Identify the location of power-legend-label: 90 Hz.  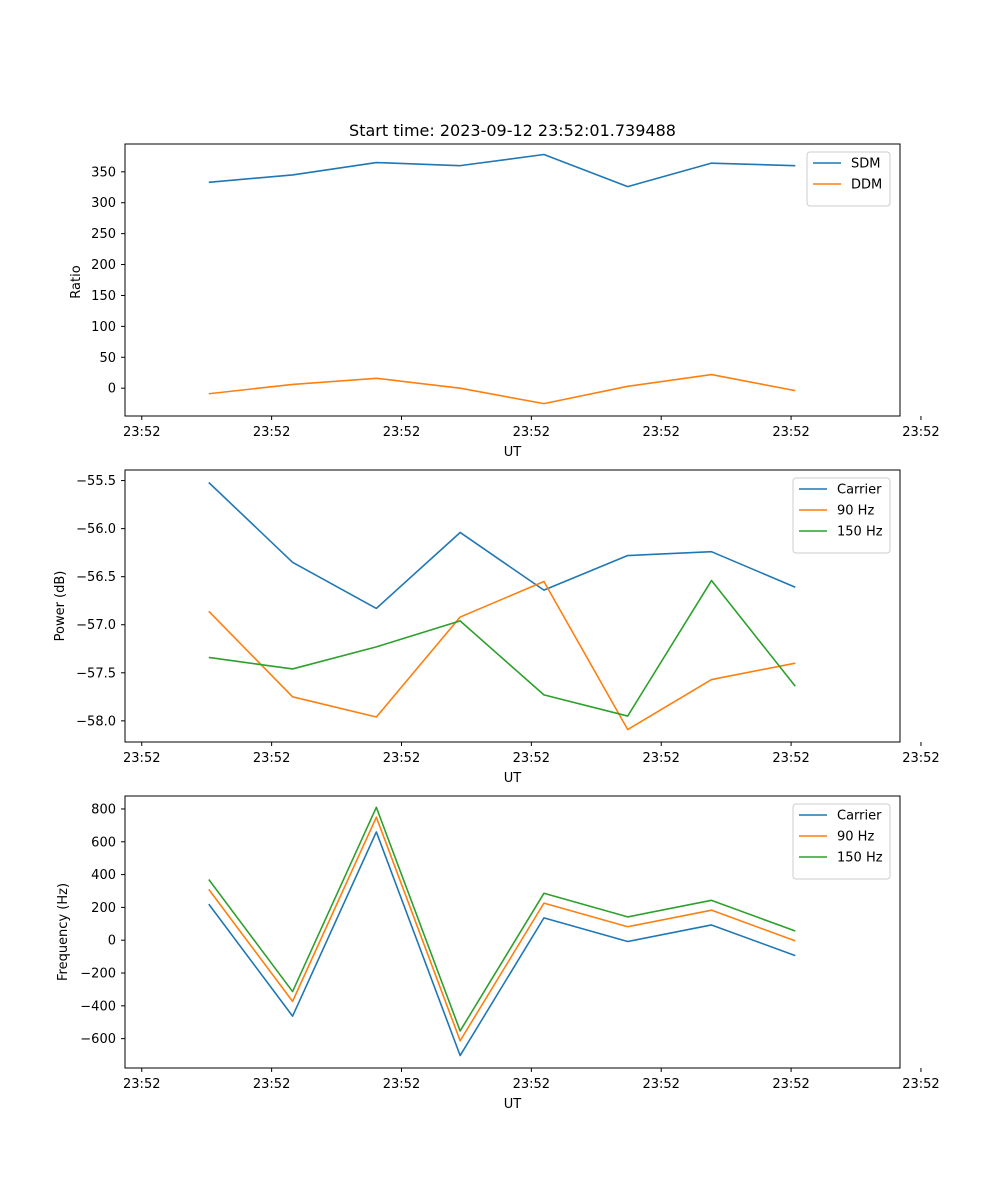
(855, 511).